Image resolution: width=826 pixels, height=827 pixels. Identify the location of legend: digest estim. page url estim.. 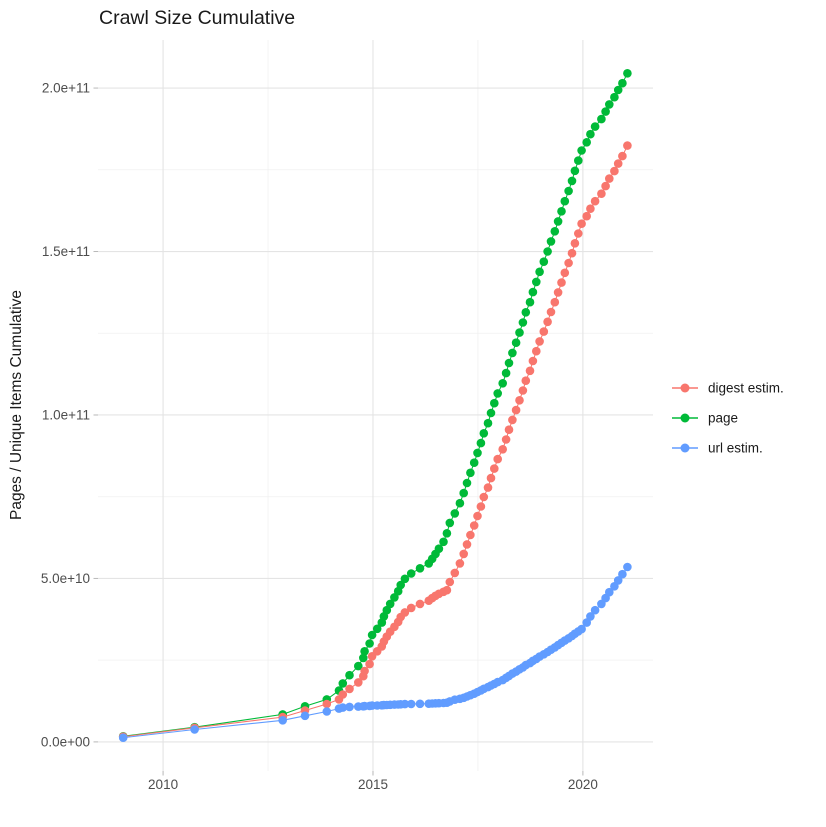
(728, 418).